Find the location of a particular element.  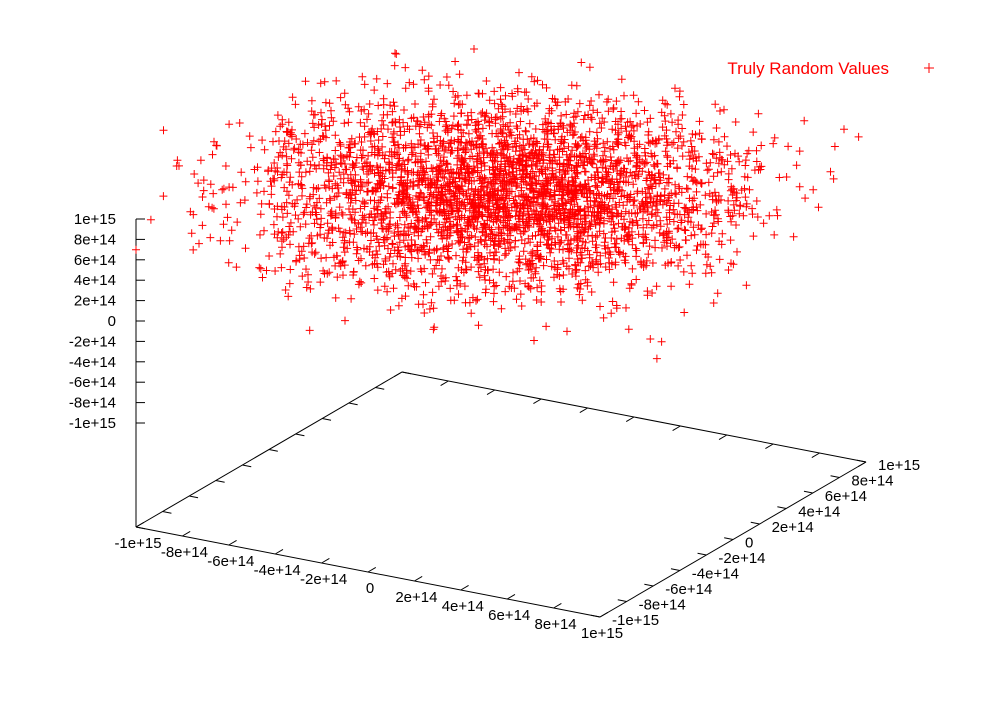

y-tick is located at coordinates (649, 585).